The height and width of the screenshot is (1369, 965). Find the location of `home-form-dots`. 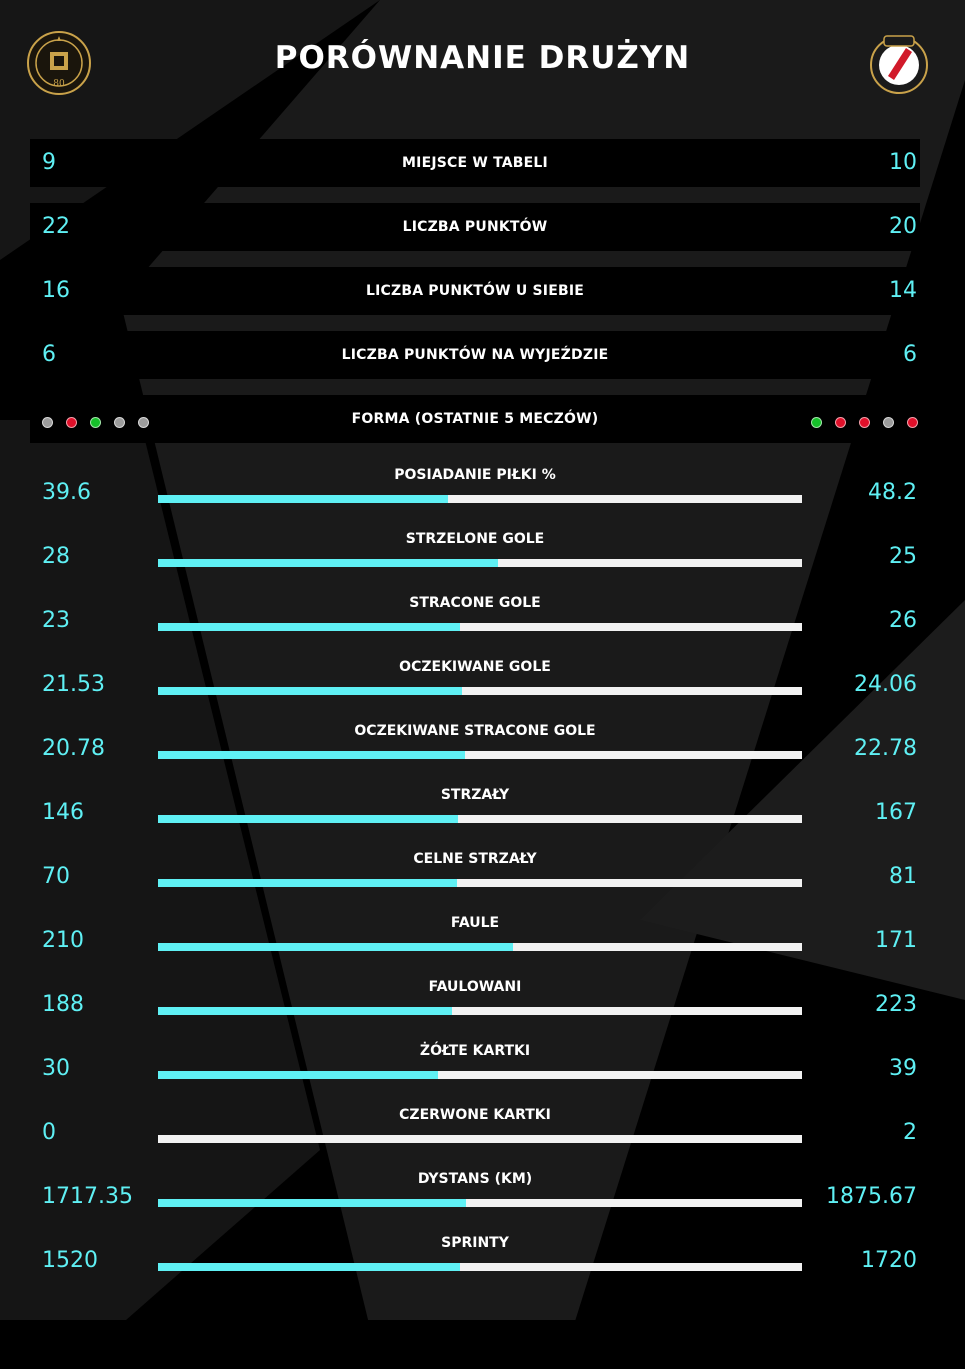

home-form-dots is located at coordinates (102, 420).